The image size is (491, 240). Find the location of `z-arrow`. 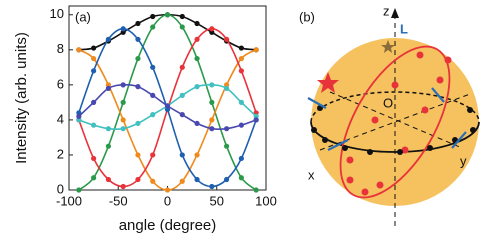

z-arrow is located at coordinates (395, 13).